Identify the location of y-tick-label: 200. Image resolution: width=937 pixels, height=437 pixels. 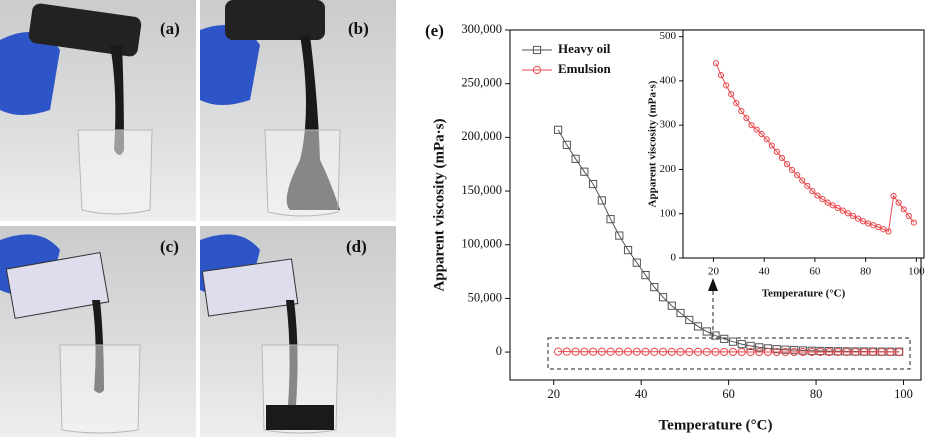
(668, 169).